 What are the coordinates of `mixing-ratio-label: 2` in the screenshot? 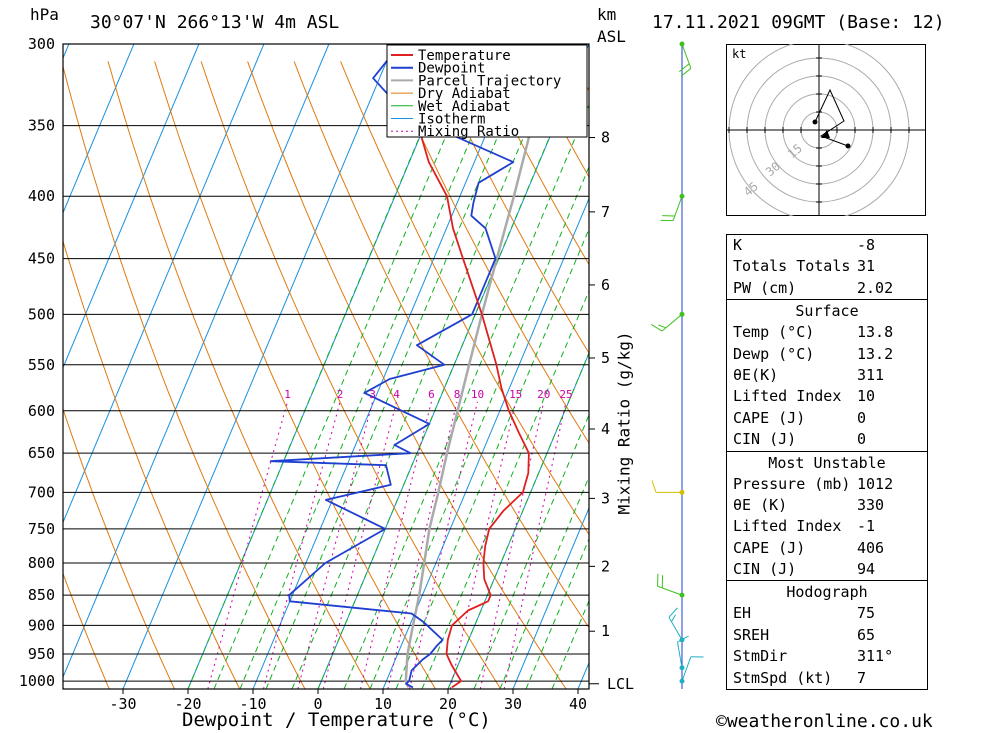 It's located at (340, 394).